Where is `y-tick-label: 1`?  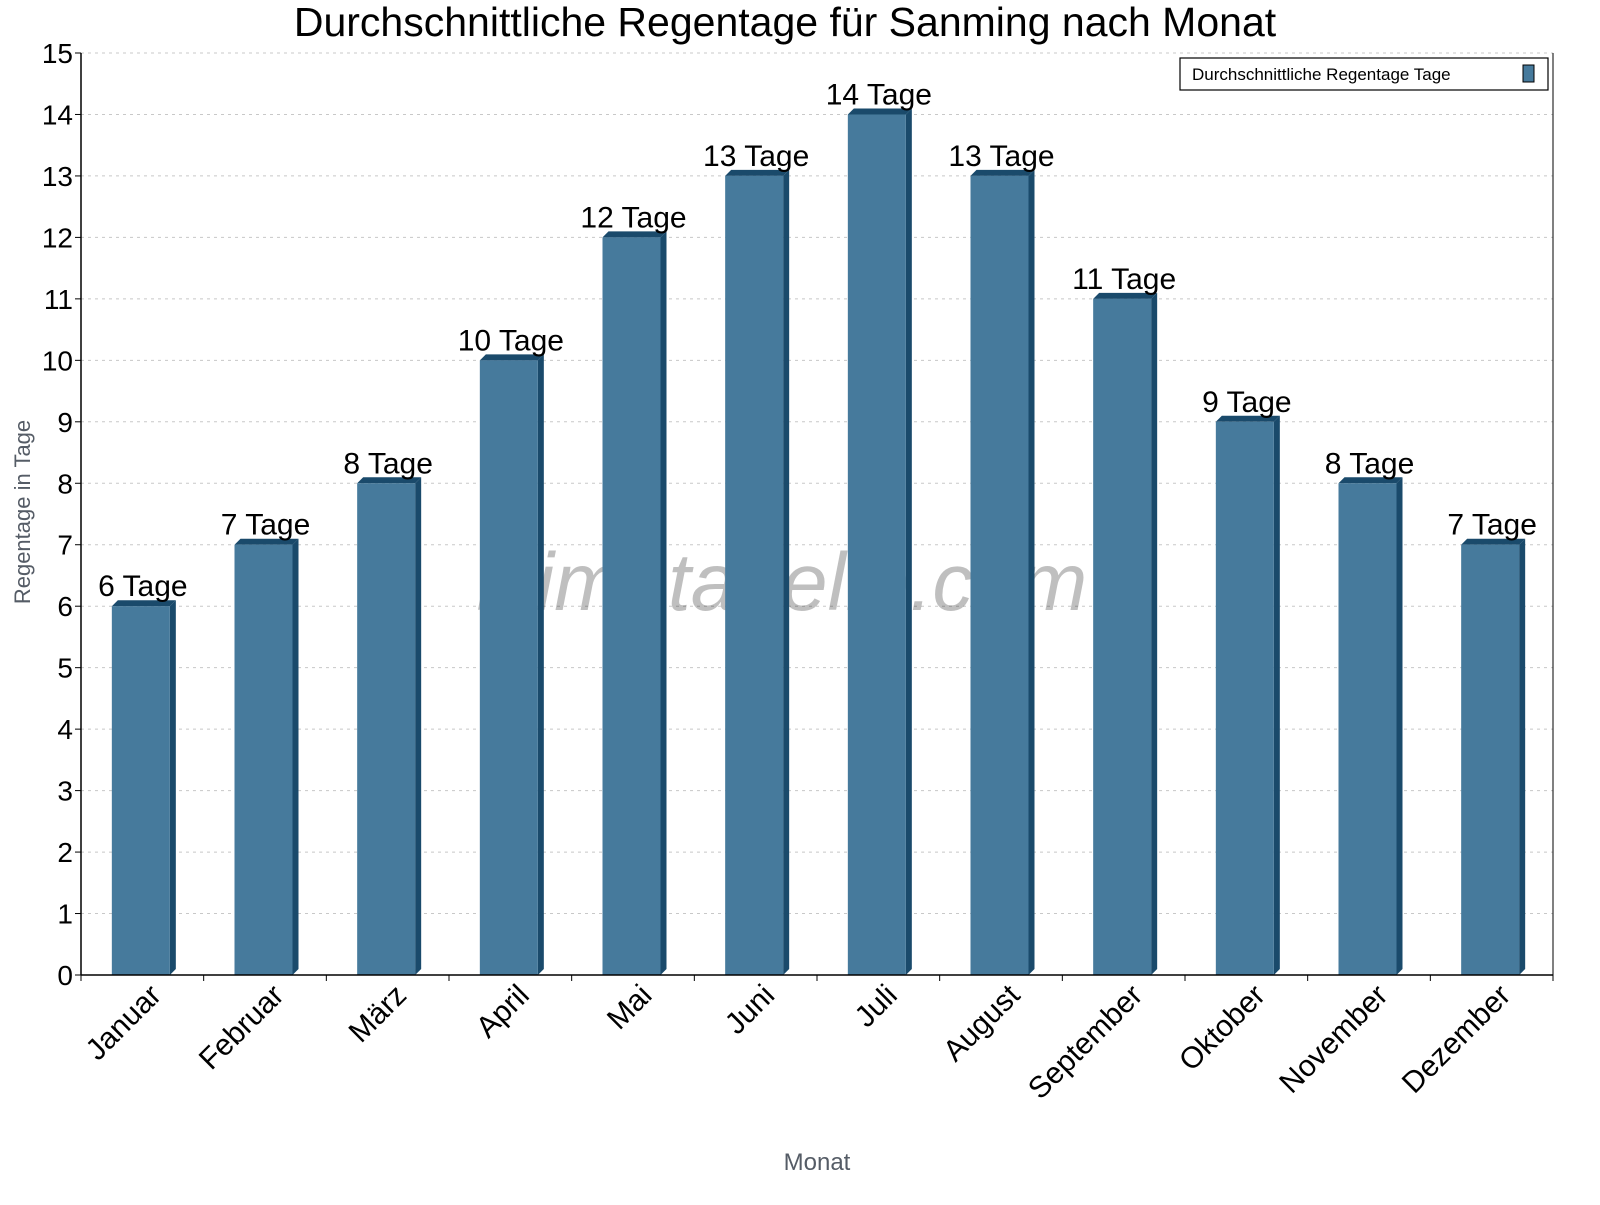
y-tick-label: 1 is located at coordinates (65, 914).